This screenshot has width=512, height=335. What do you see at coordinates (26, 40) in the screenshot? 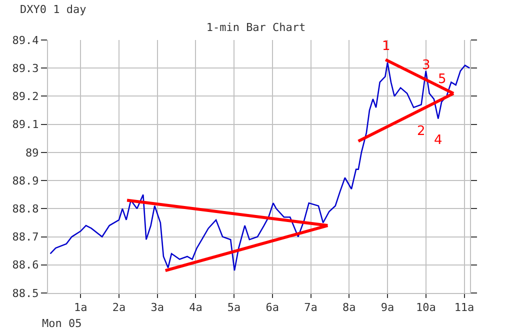
I see `y-tick-label: 89.4` at bounding box center [26, 40].